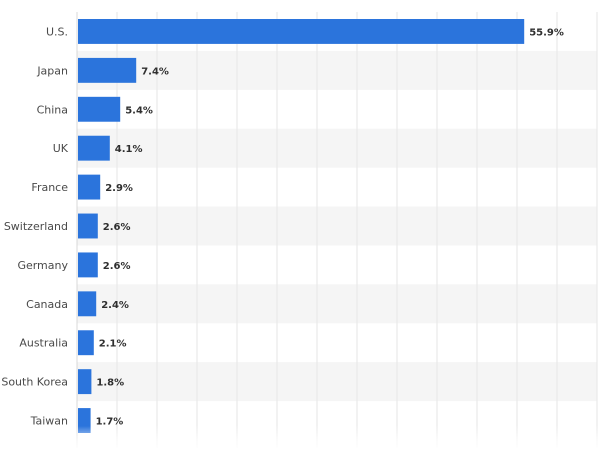 This screenshot has height=452, width=600. Describe the element at coordinates (119, 188) in the screenshot. I see `data-label: 2.9%` at that location.